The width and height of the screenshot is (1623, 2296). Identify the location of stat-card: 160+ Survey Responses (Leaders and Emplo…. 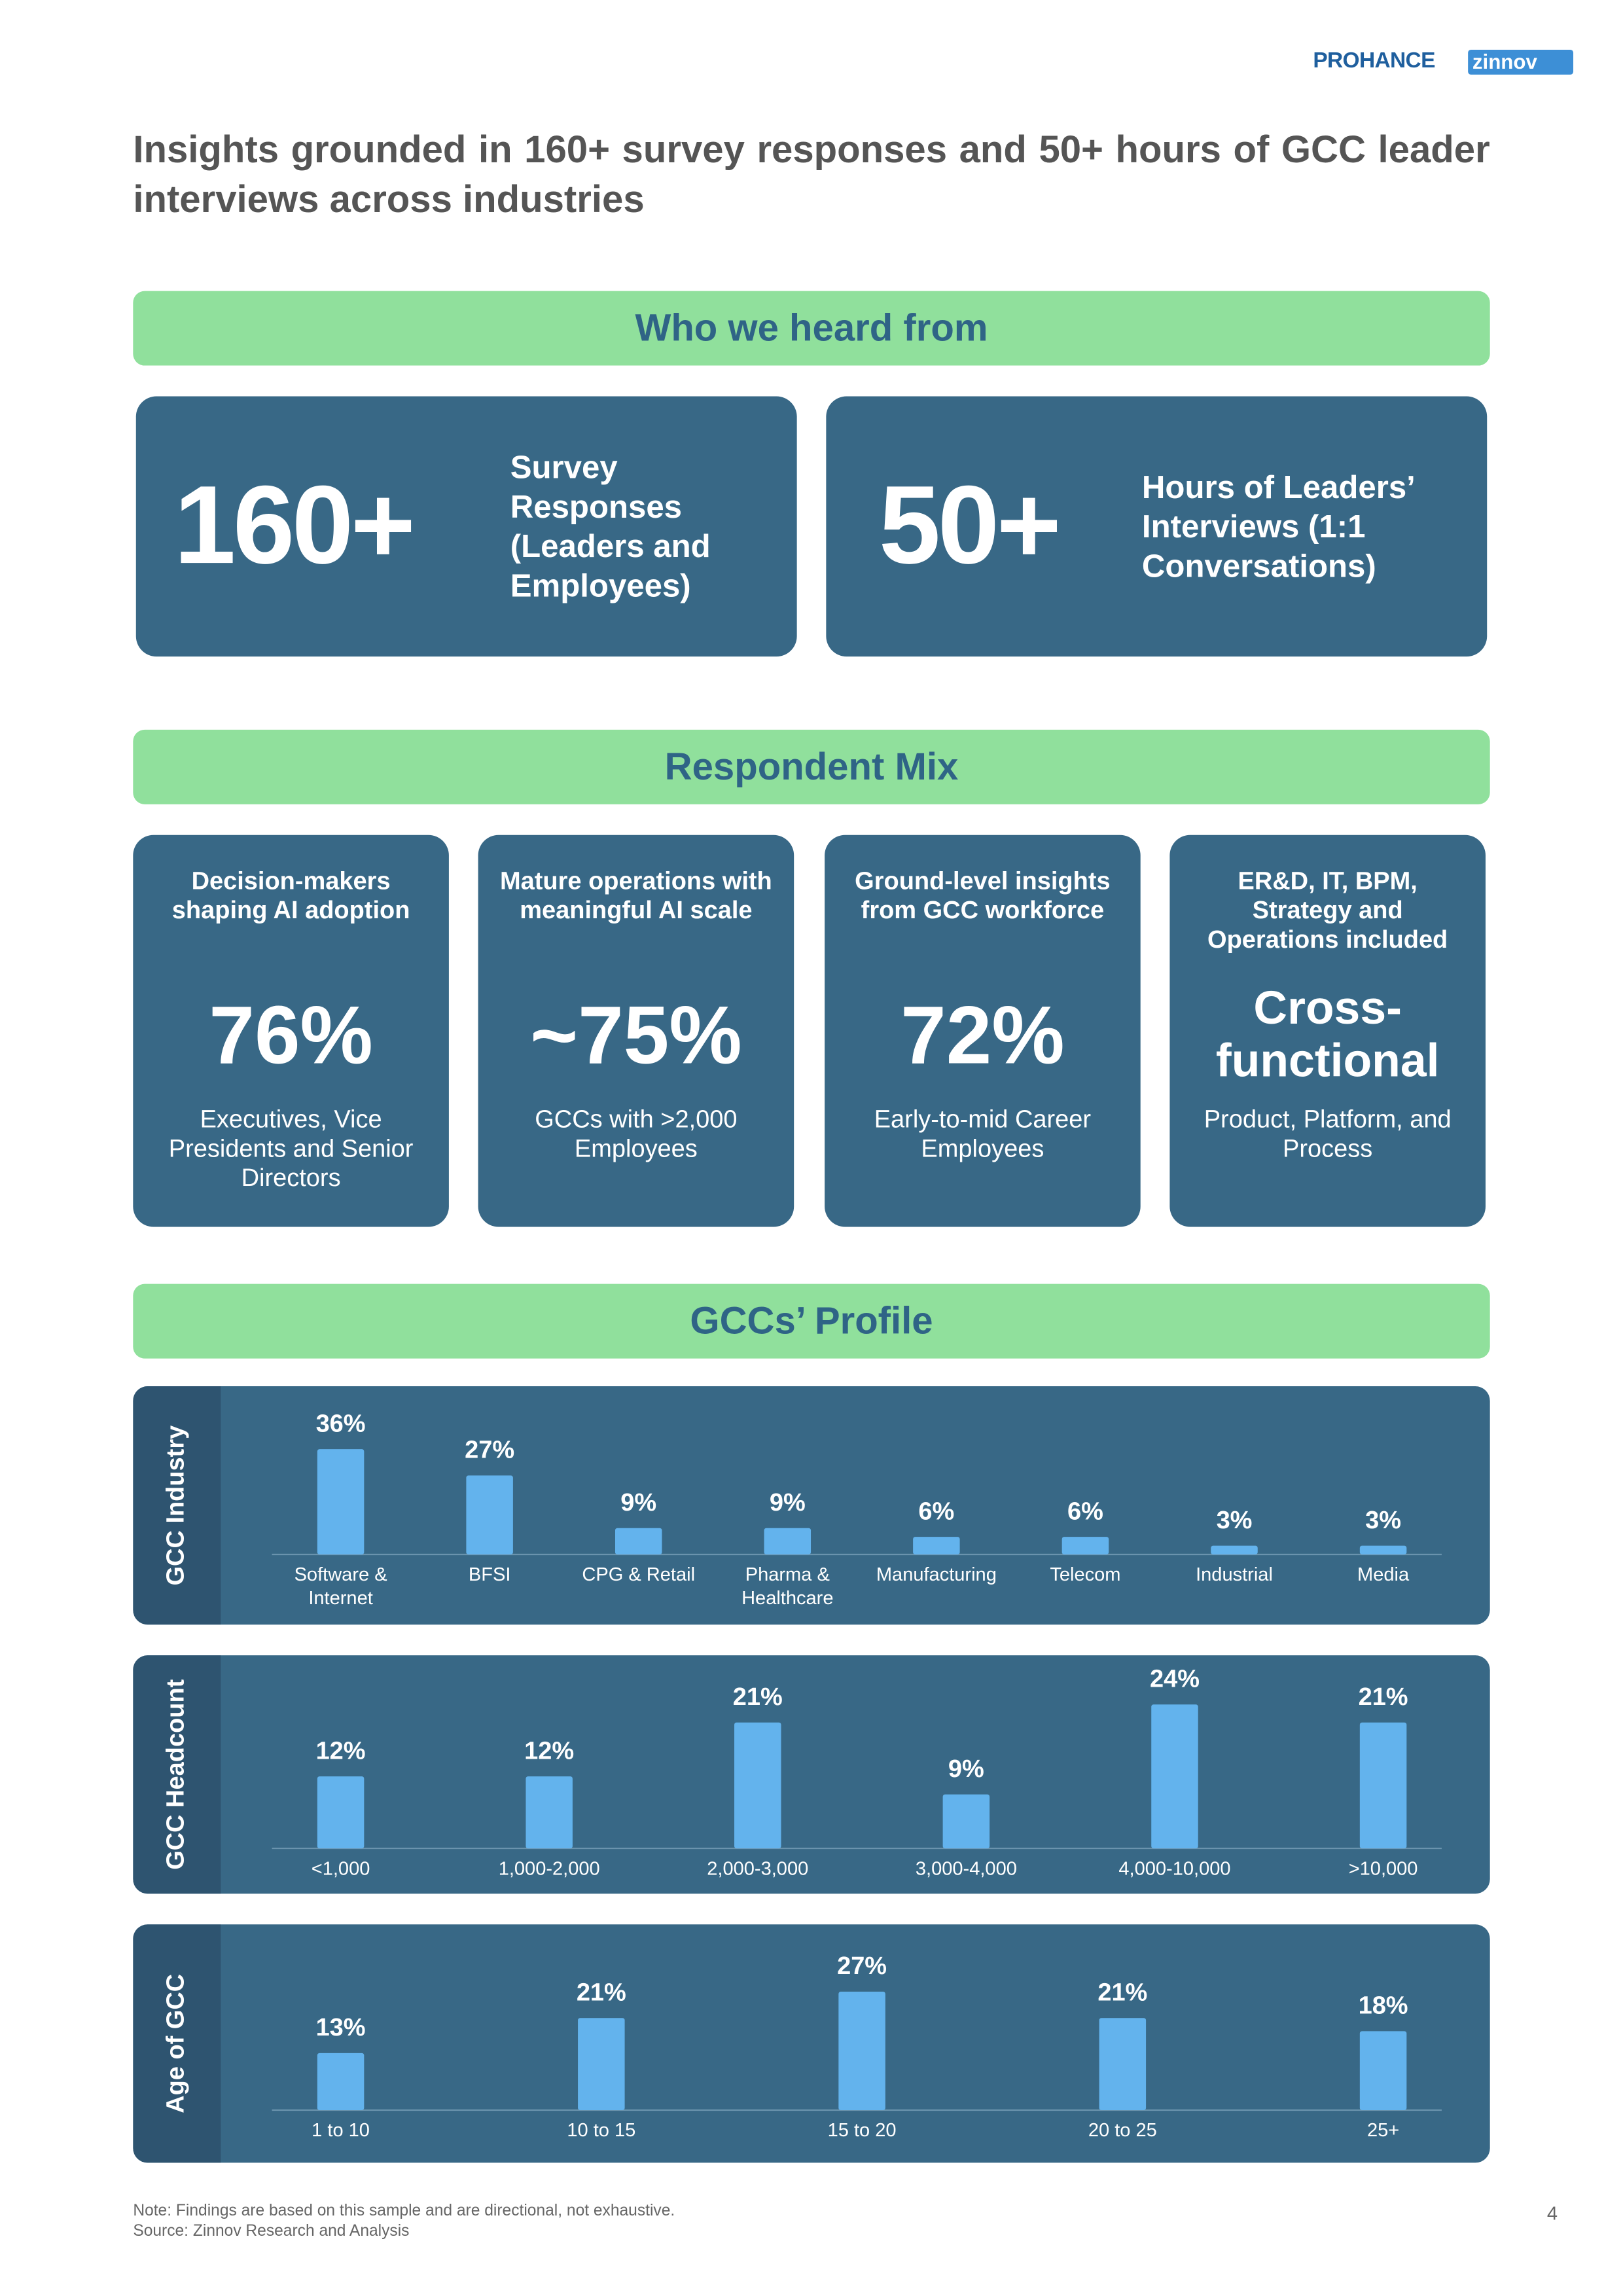
(466, 526).